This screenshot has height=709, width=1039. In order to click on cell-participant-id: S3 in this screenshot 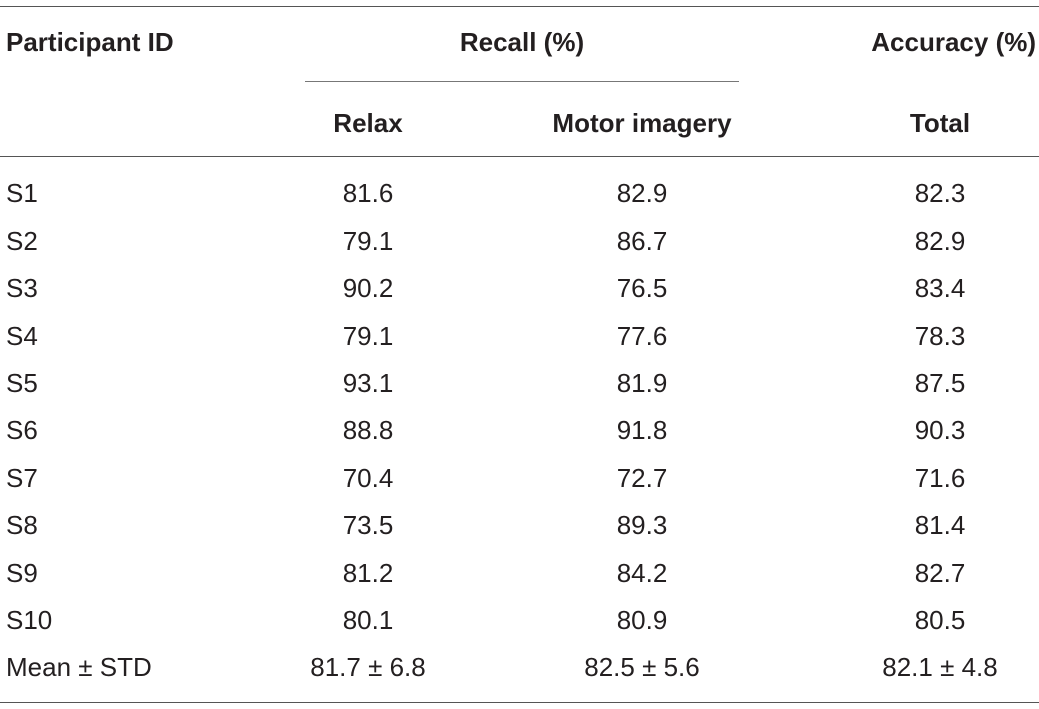, I will do `click(22, 288)`.